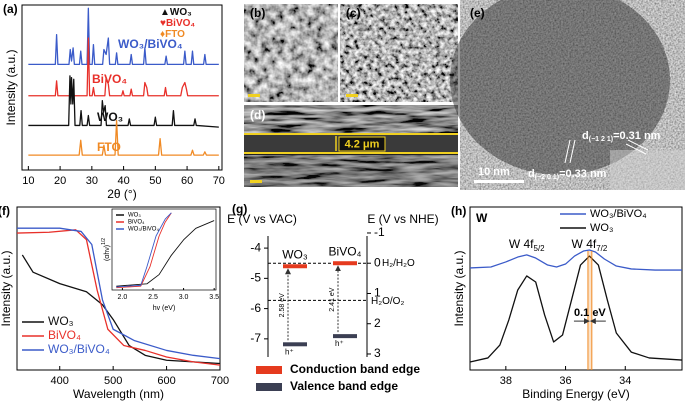 Image resolution: width=685 pixels, height=402 pixels. What do you see at coordinates (377, 293) in the screenshot?
I see `y2-tick-label: 1` at bounding box center [377, 293].